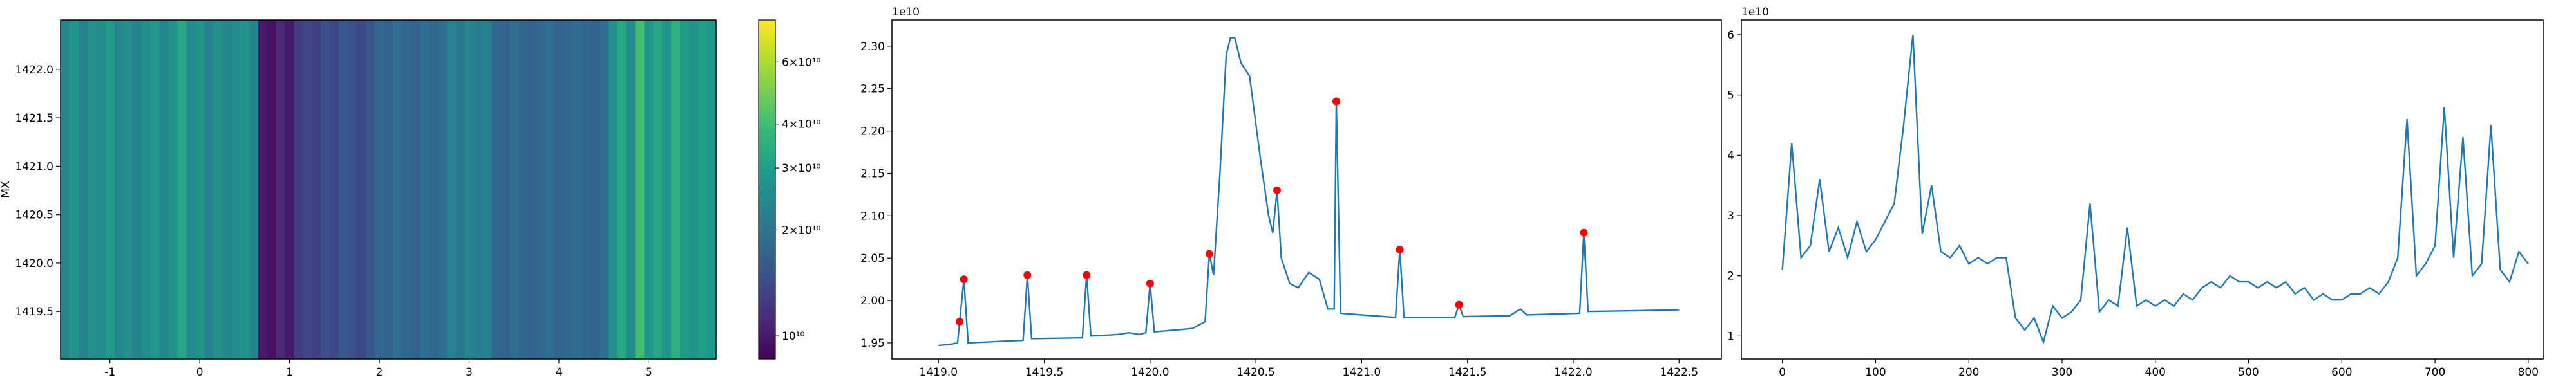 The height and width of the screenshot is (386, 2576). I want to click on y-tick-label: 1420.0, so click(34, 263).